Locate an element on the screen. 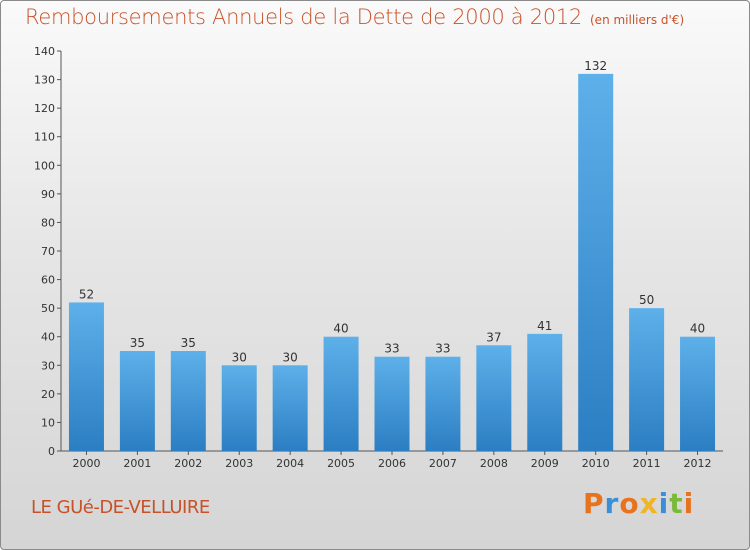 Image resolution: width=750 pixels, height=550 pixels. x-tick-label: 2001 is located at coordinates (137, 463).